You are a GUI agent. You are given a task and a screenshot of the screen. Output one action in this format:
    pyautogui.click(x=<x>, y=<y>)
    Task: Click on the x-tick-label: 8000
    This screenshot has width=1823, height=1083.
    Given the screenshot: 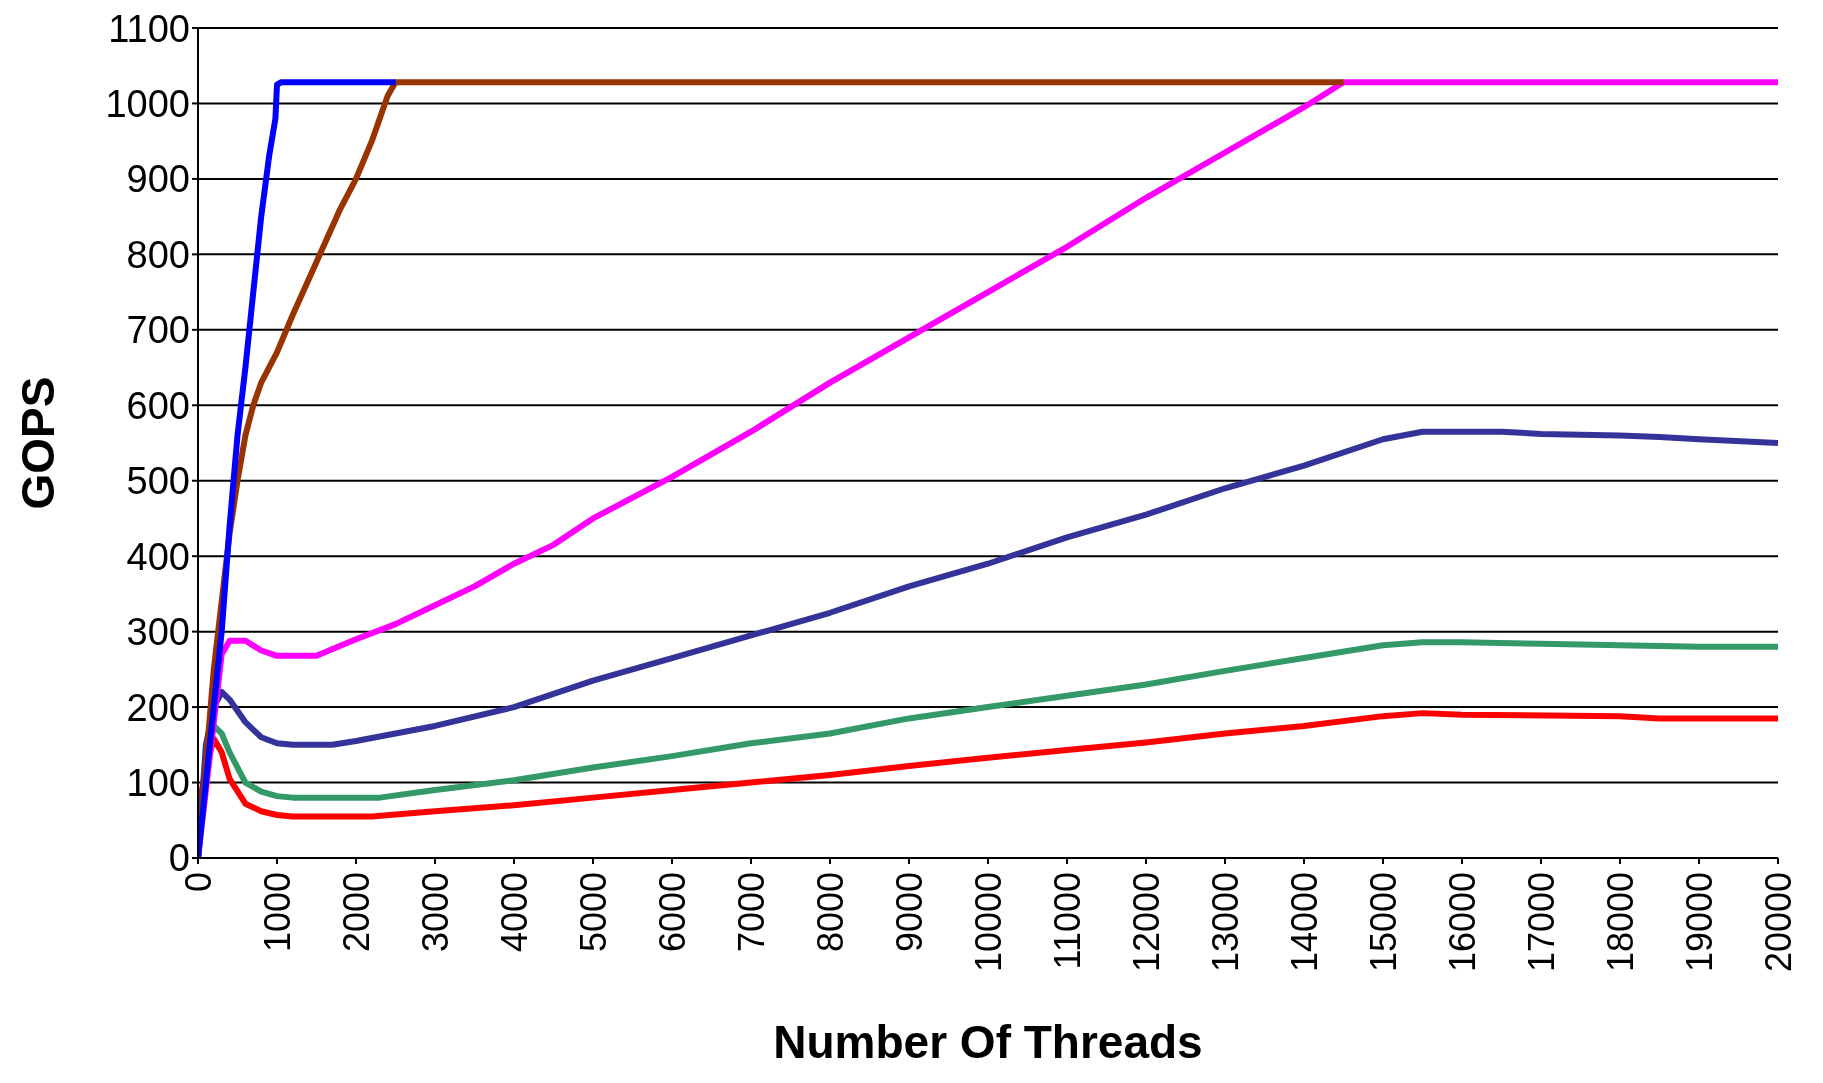 What is the action you would take?
    pyautogui.click(x=830, y=912)
    